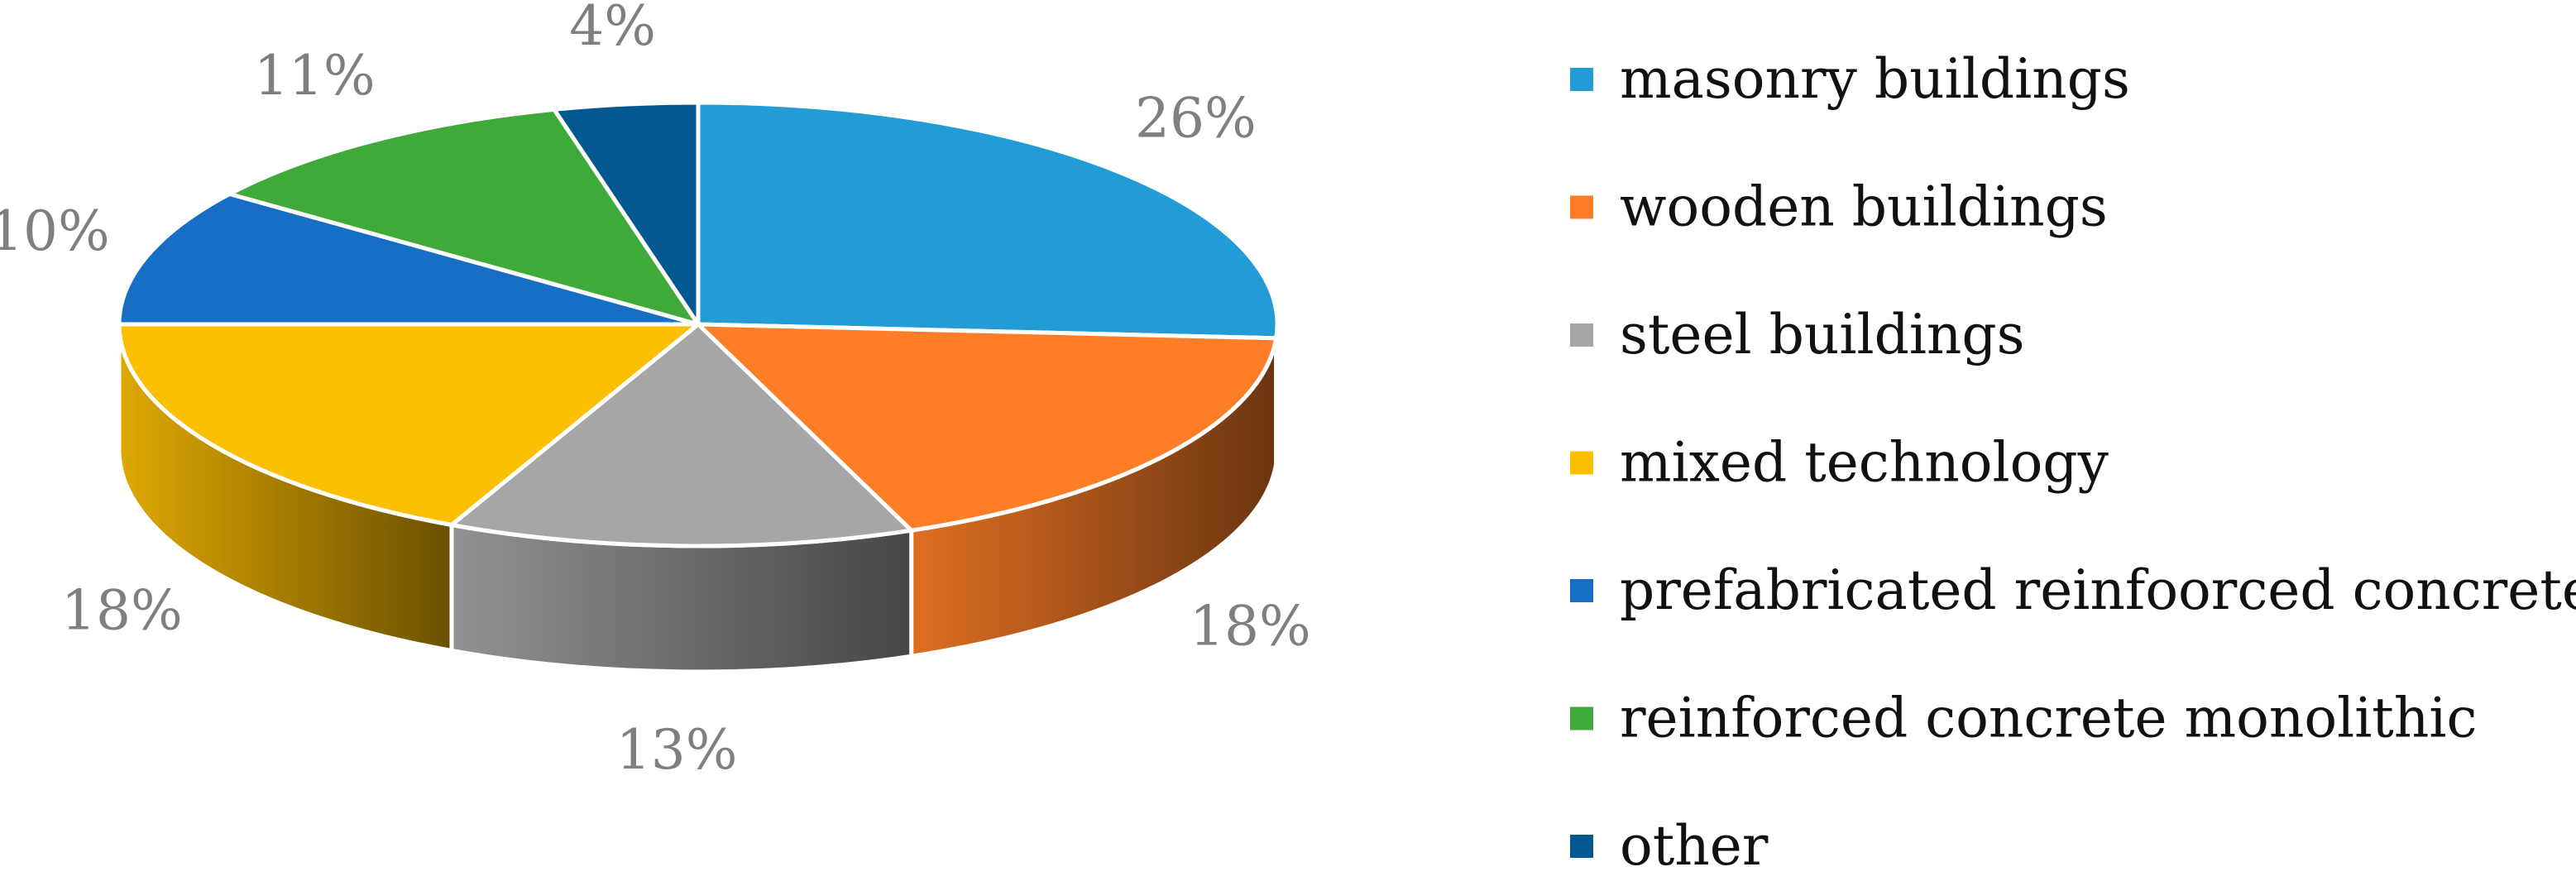 This screenshot has height=886, width=2576. I want to click on legend-item-wooden-buildings: wooden buildings, so click(1839, 207).